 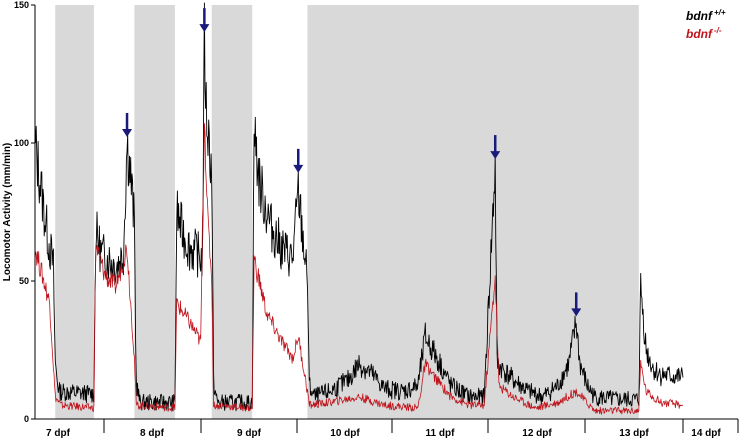 What do you see at coordinates (152, 433) in the screenshot?
I see `day-label: 8 dpf` at bounding box center [152, 433].